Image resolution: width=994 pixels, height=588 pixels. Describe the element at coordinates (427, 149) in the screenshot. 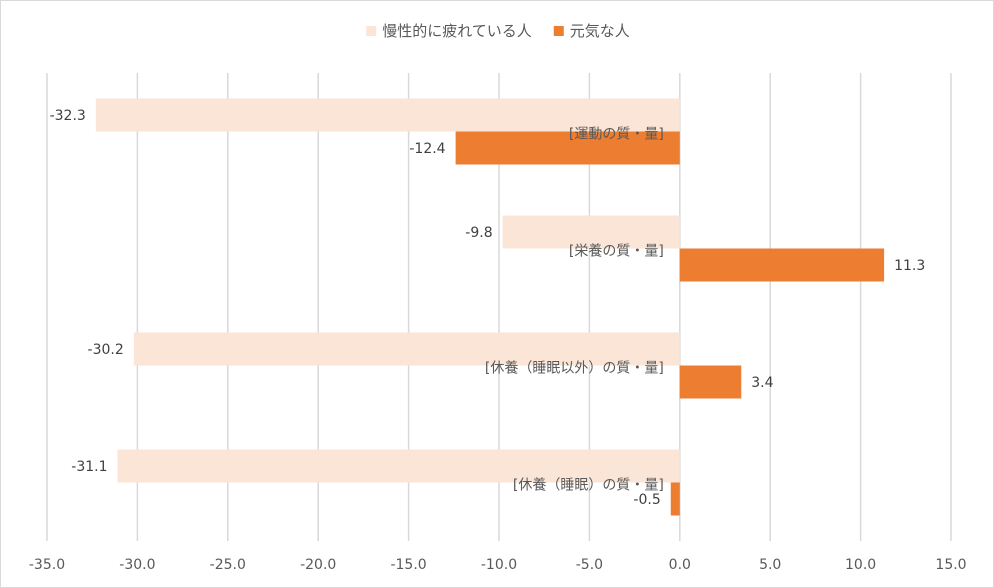

I see `data-label: -12.4` at that location.